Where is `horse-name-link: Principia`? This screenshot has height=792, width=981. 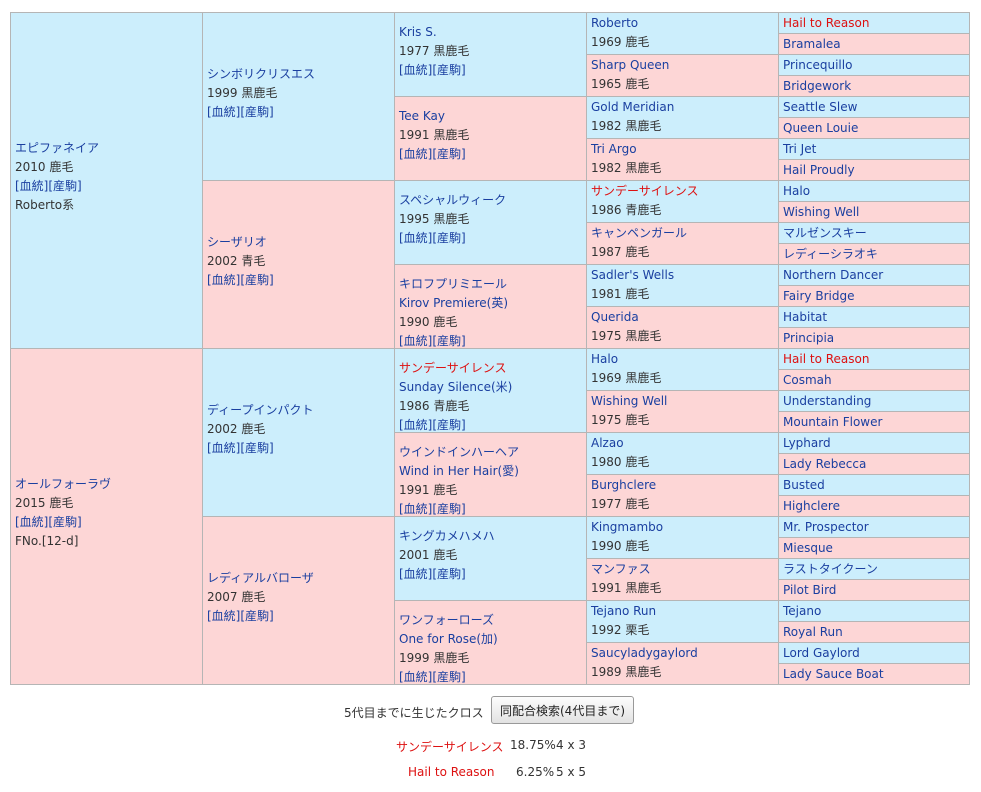 horse-name-link: Principia is located at coordinates (809, 338).